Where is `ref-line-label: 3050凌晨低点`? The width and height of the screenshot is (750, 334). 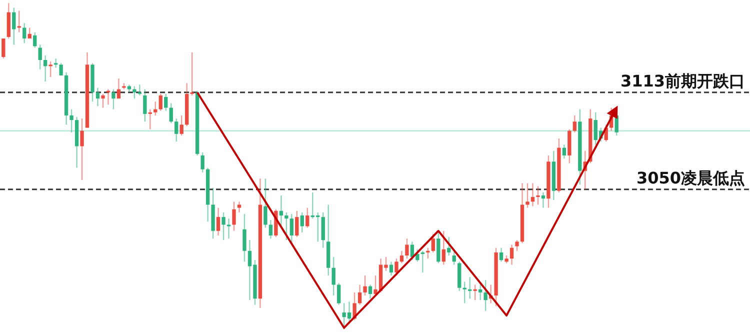 ref-line-label: 3050凌晨低点 is located at coordinates (690, 178).